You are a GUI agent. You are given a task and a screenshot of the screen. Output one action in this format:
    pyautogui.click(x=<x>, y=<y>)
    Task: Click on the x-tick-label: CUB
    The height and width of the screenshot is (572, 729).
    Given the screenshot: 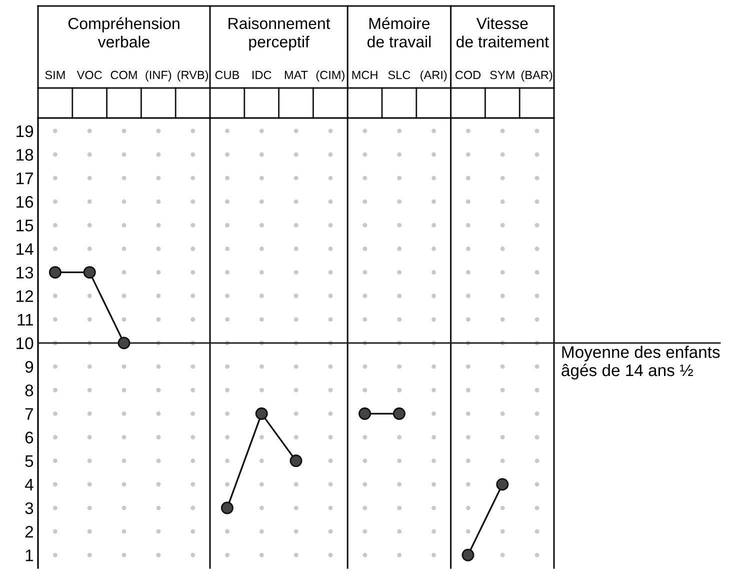 What is the action you would take?
    pyautogui.click(x=227, y=75)
    